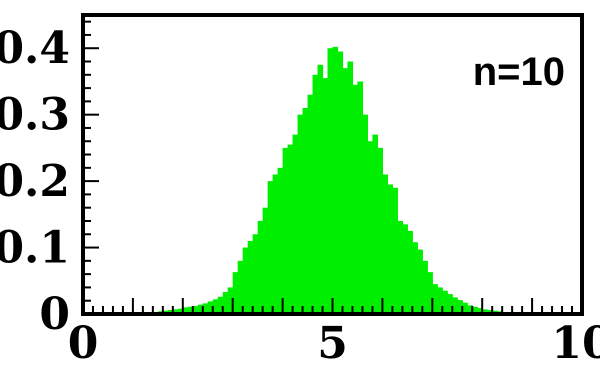 This screenshot has width=600, height=365. Describe the element at coordinates (35, 115) in the screenshot. I see `y-tick-label: 0.3` at that location.